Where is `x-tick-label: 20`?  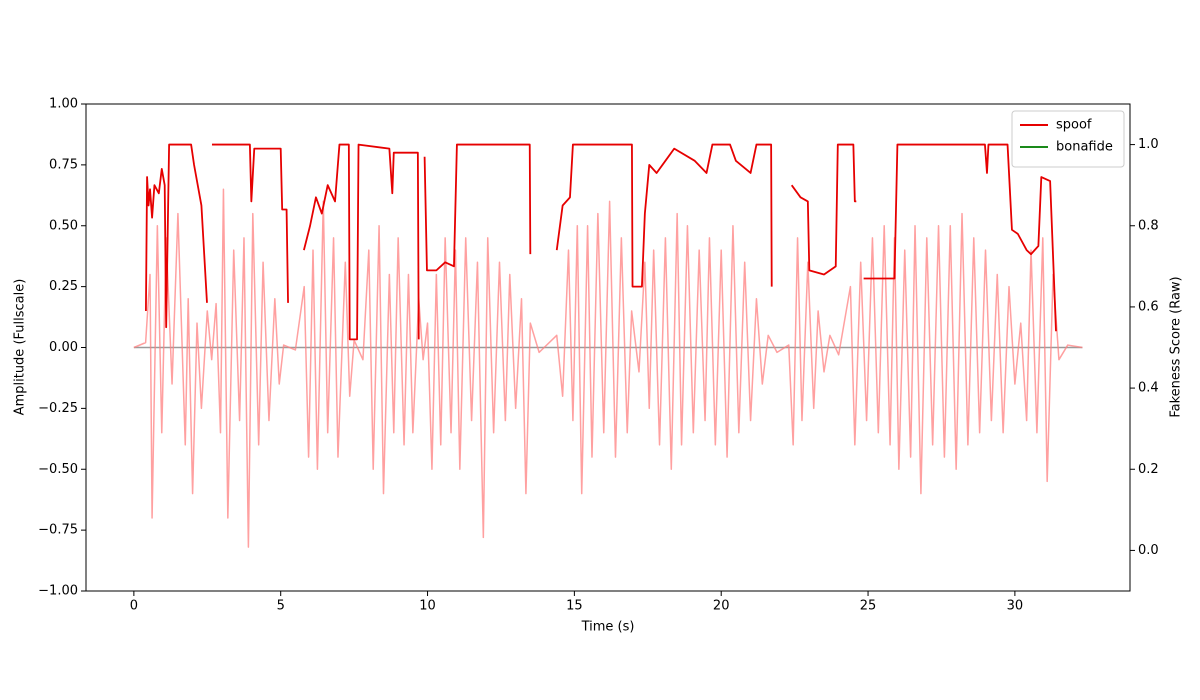 x-tick-label: 20 is located at coordinates (721, 606).